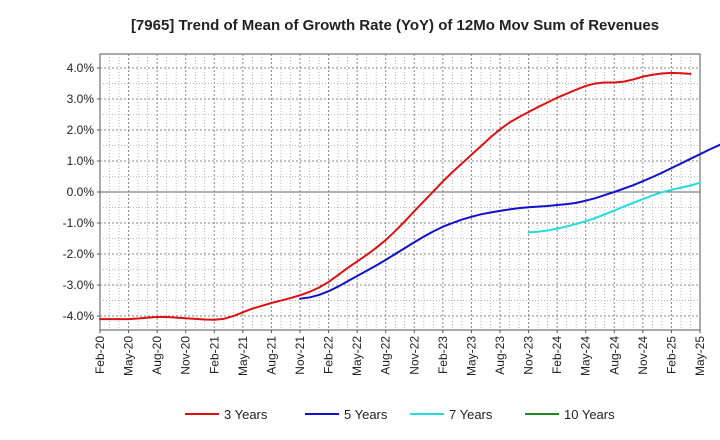  Describe the element at coordinates (414, 355) in the screenshot. I see `x-tick-label: Nov-22` at that location.